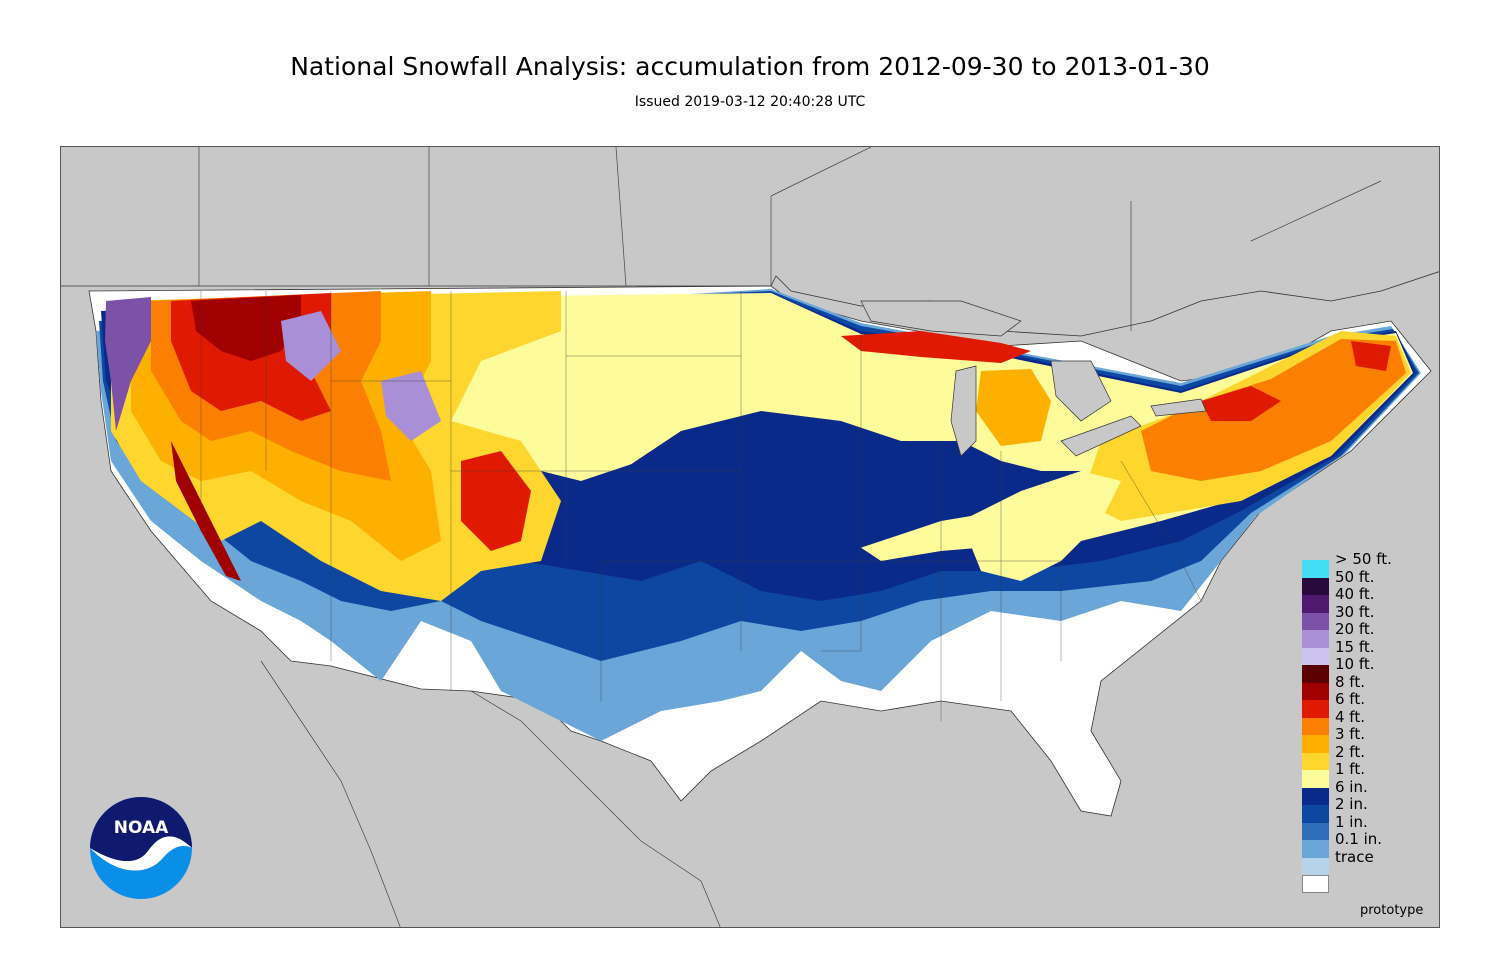 The width and height of the screenshot is (1500, 978). What do you see at coordinates (1359, 839) in the screenshot?
I see `legend-label: 0.1 in.` at bounding box center [1359, 839].